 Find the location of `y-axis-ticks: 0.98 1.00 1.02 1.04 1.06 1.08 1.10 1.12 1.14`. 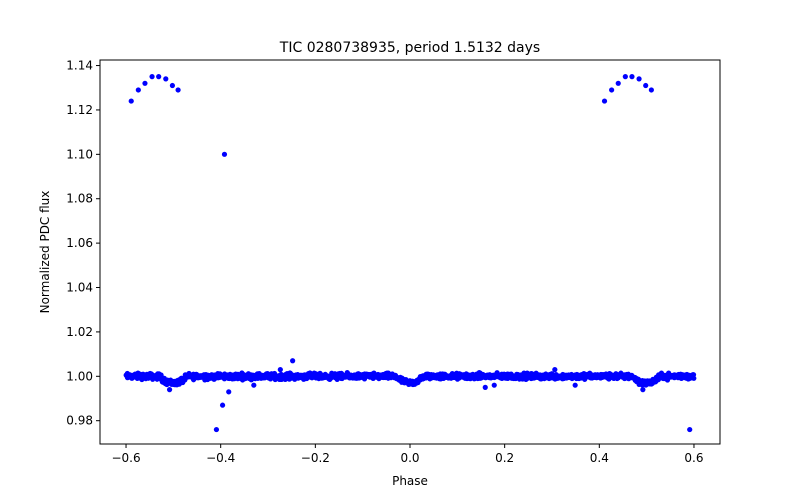

y-axis-ticks: 0.98 1.00 1.02 1.04 1.06 1.08 1.10 1.12 1.14 is located at coordinates (83, 243).